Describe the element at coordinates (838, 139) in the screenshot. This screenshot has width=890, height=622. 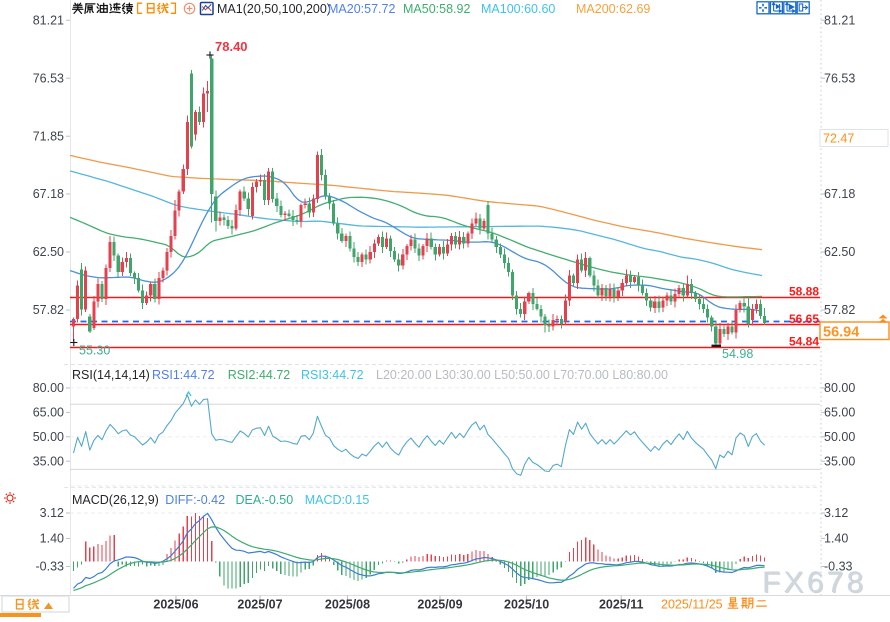
I see `svg-text: 72.47` at that location.